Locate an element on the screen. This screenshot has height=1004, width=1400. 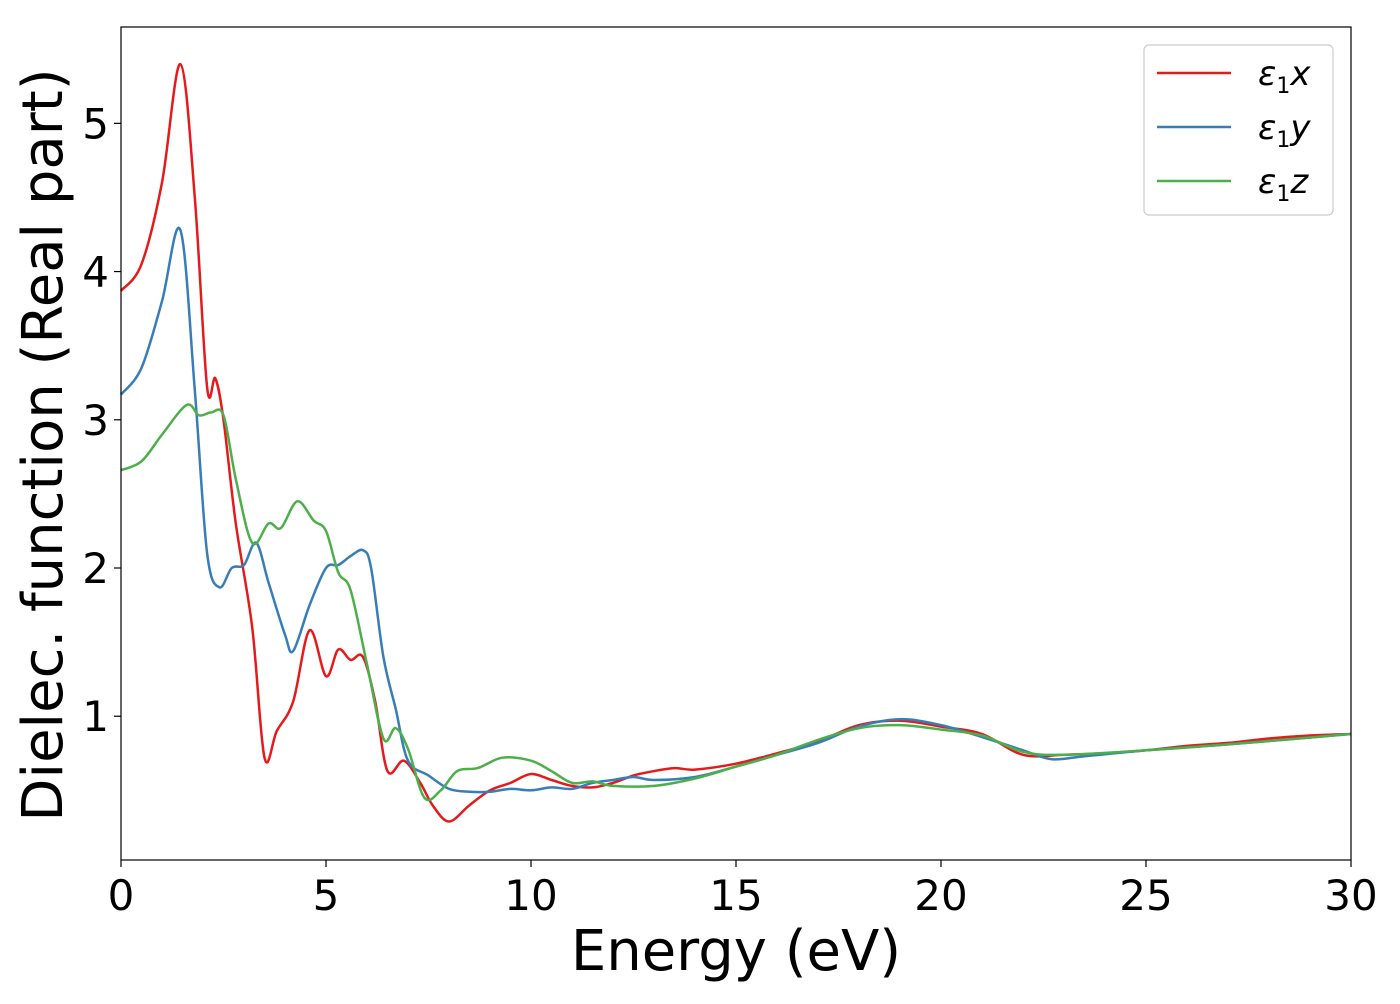
x-tick-label: 0 is located at coordinates (121, 895).